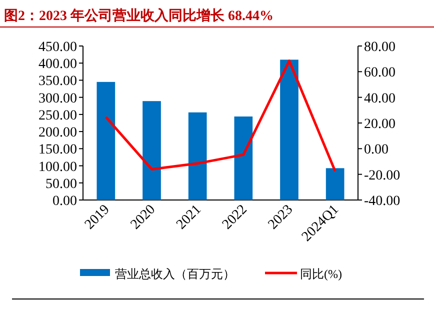 The image size is (434, 334). I want to click on y2-tick-label: 80.00, so click(380, 47).